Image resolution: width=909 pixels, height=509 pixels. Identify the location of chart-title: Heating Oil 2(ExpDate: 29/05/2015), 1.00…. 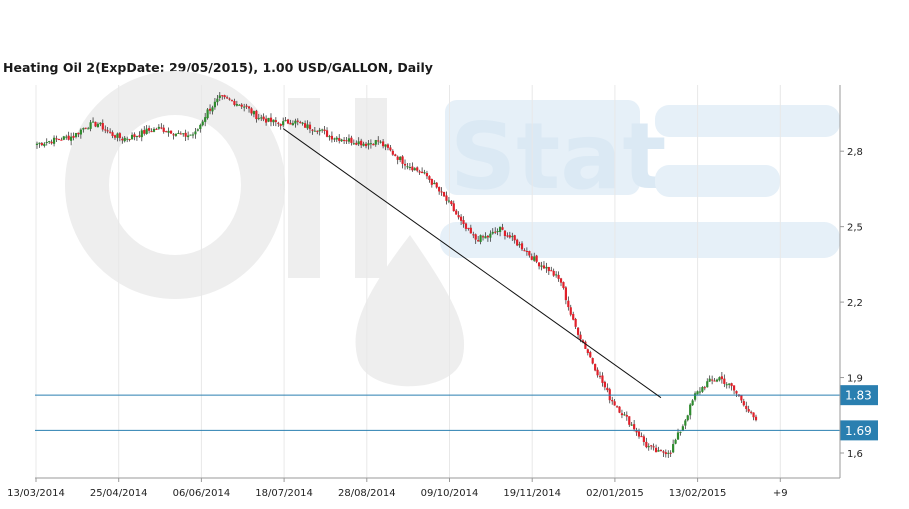
(218, 67).